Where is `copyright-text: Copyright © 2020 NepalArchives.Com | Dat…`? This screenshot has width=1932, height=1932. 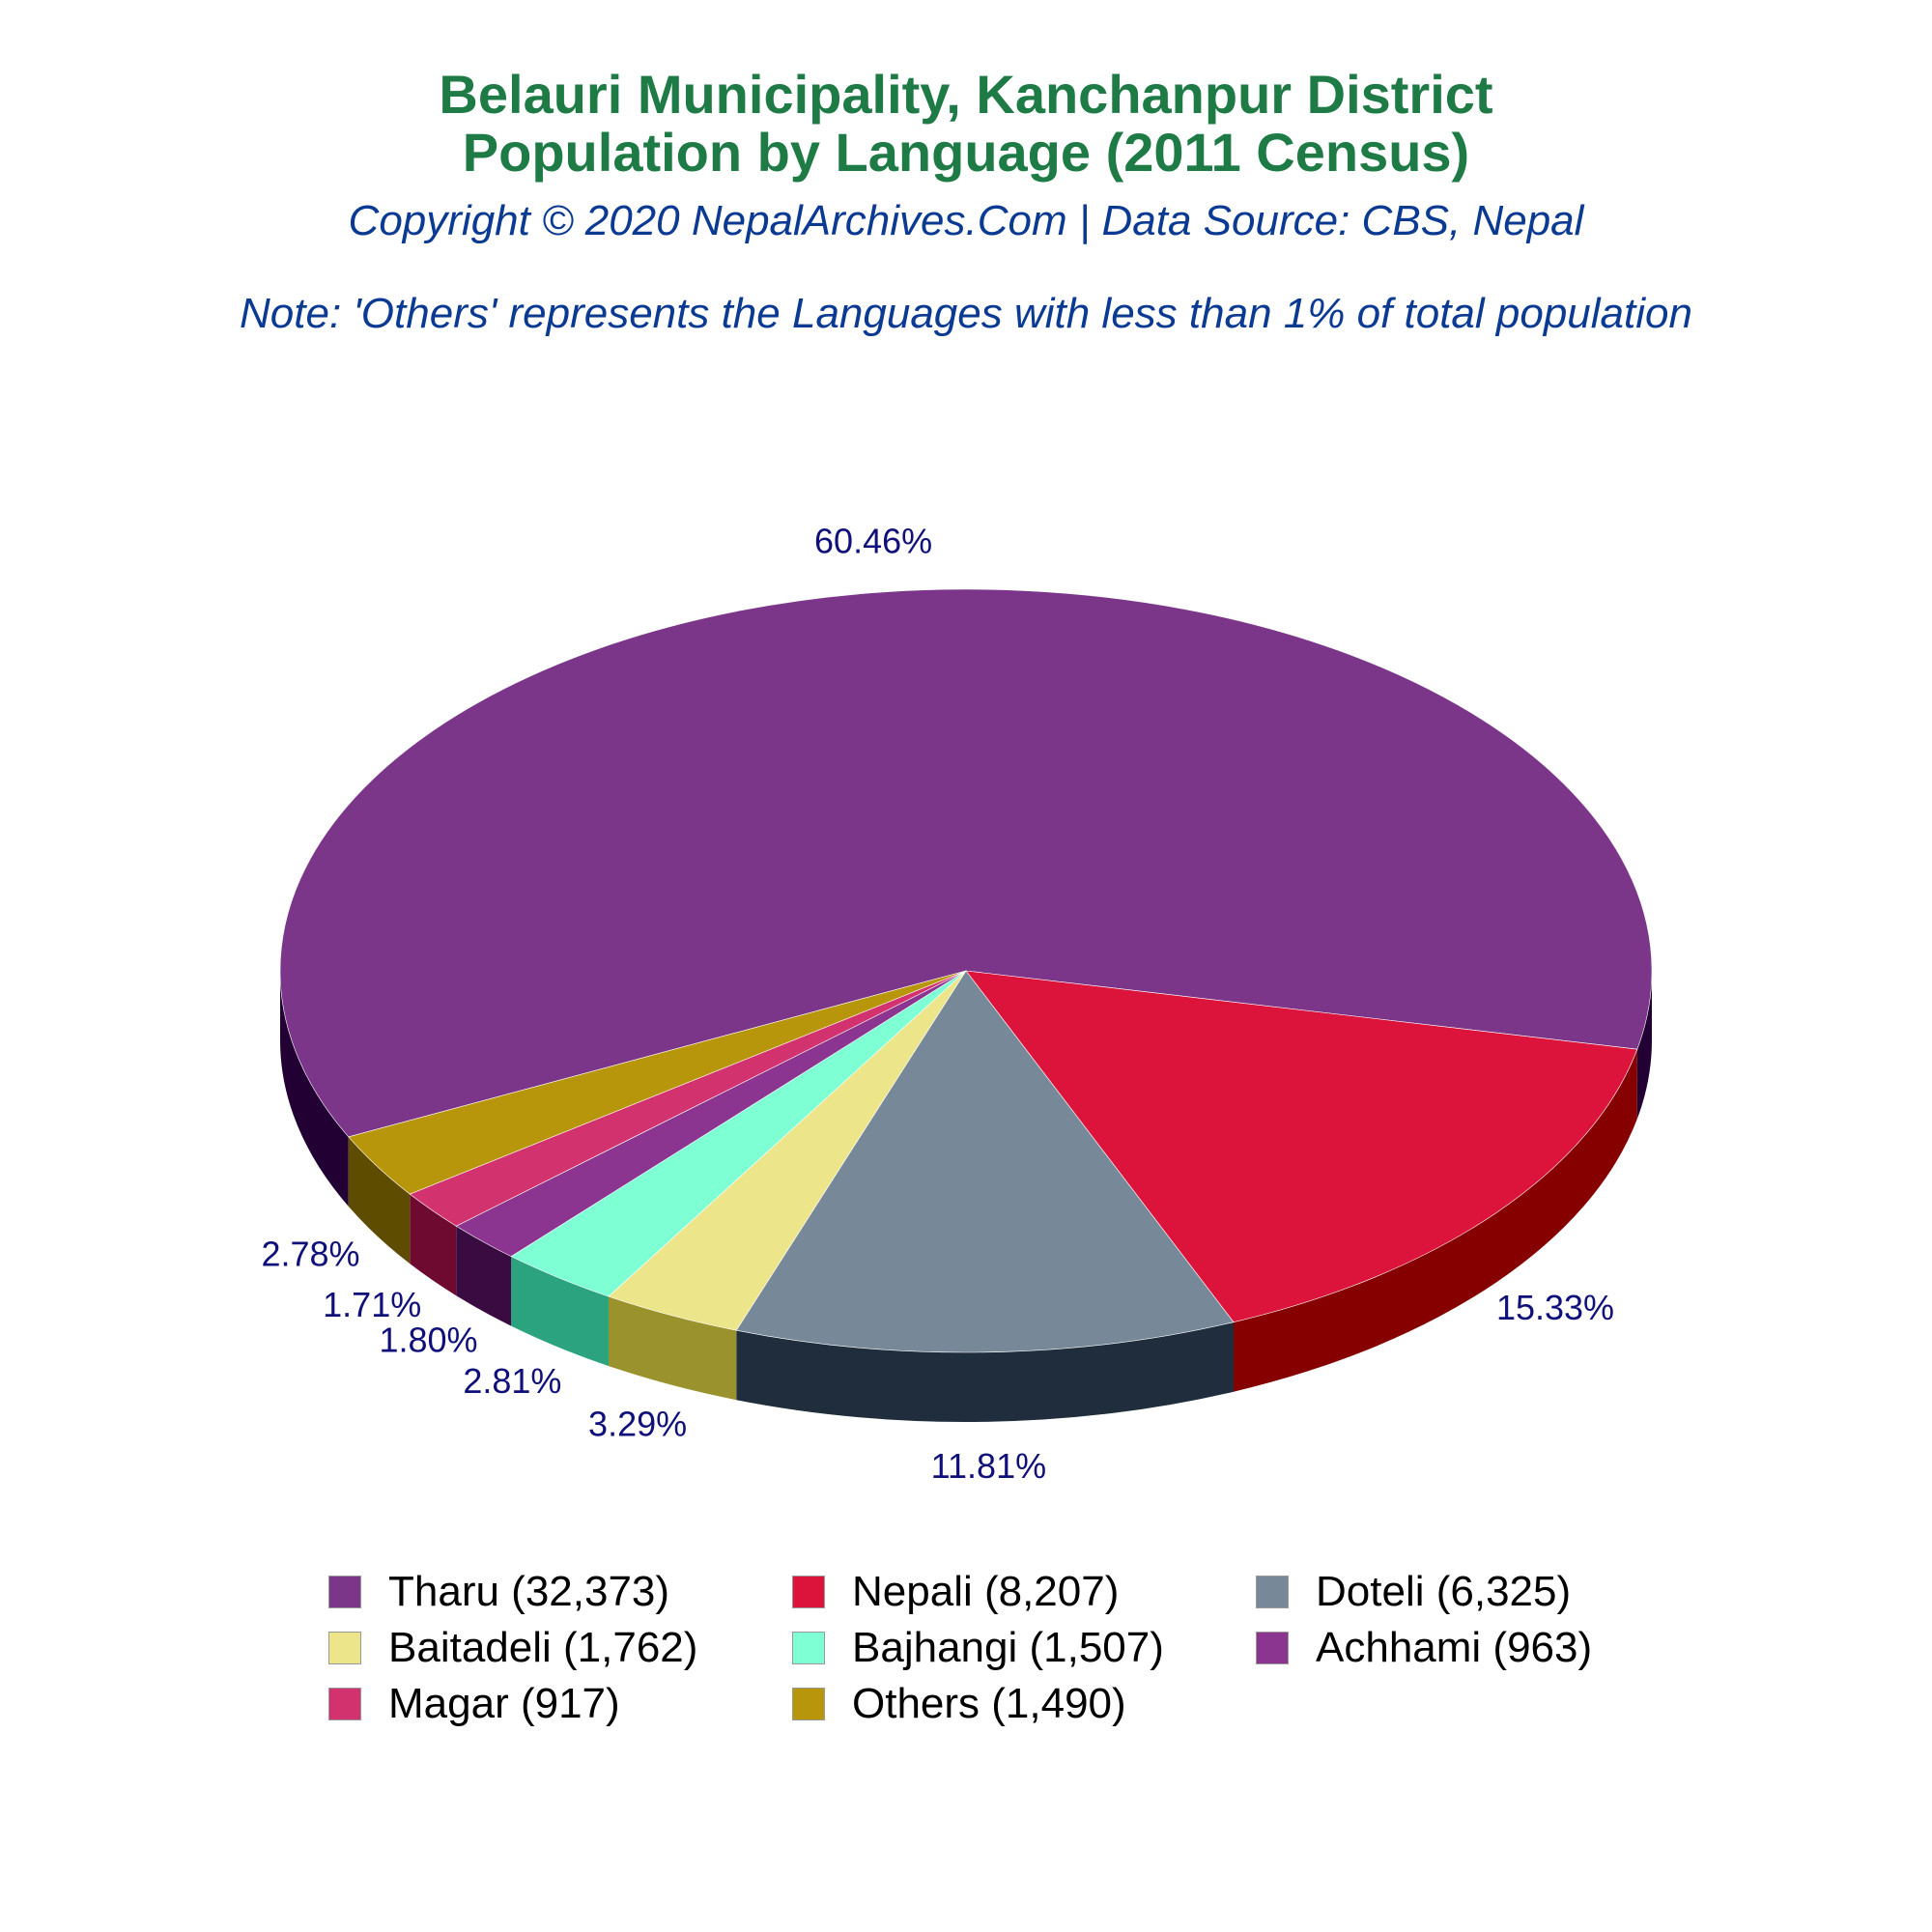
copyright-text: Copyright © 2020 NepalArchives.Com | Dat… is located at coordinates (966, 220).